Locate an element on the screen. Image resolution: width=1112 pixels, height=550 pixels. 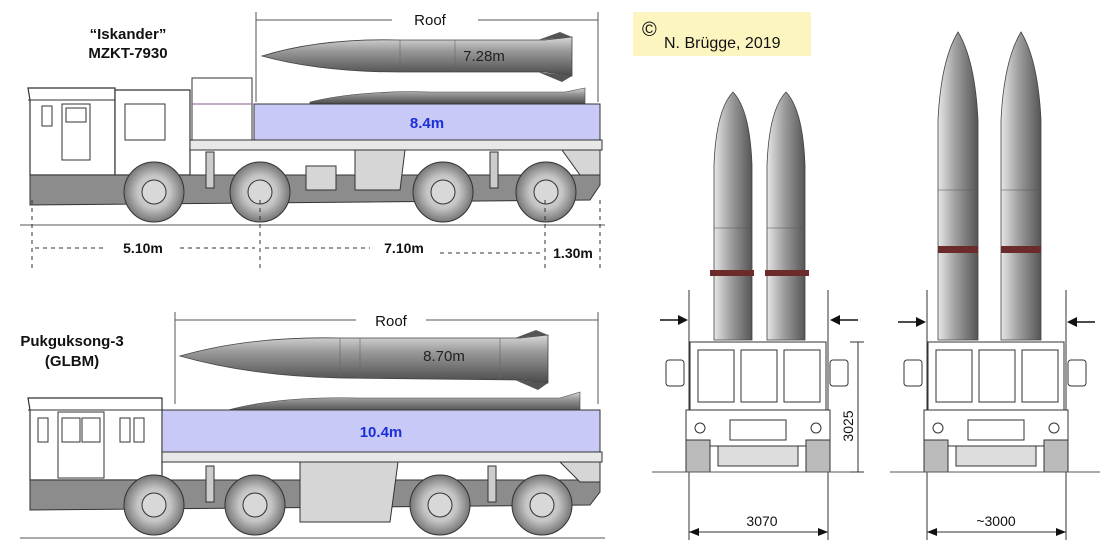
copyright-symbol: © is located at coordinates (649, 30).